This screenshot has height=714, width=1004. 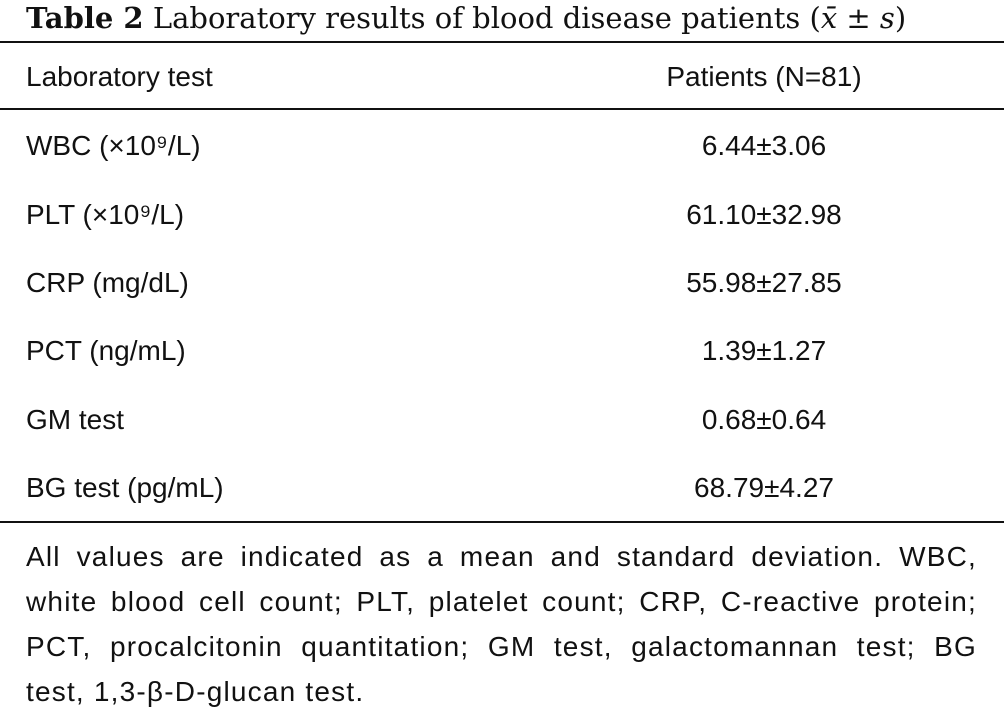 What do you see at coordinates (502, 42) in the screenshot?
I see `table-top-rule` at bounding box center [502, 42].